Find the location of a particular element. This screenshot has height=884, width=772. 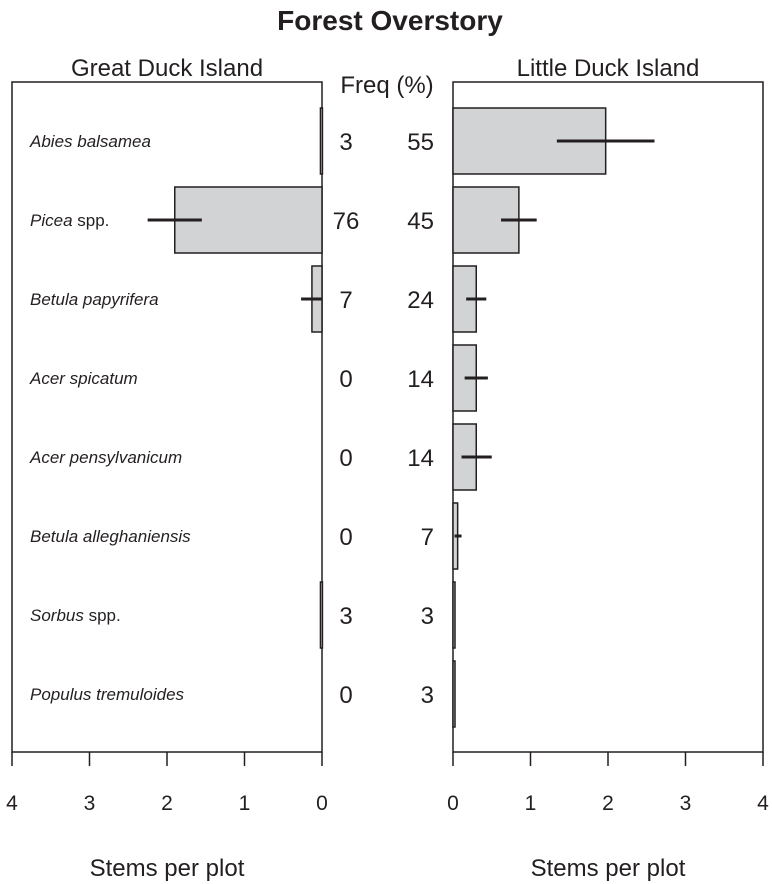

species-label: Betula alleghaniensis is located at coordinates (110, 536).